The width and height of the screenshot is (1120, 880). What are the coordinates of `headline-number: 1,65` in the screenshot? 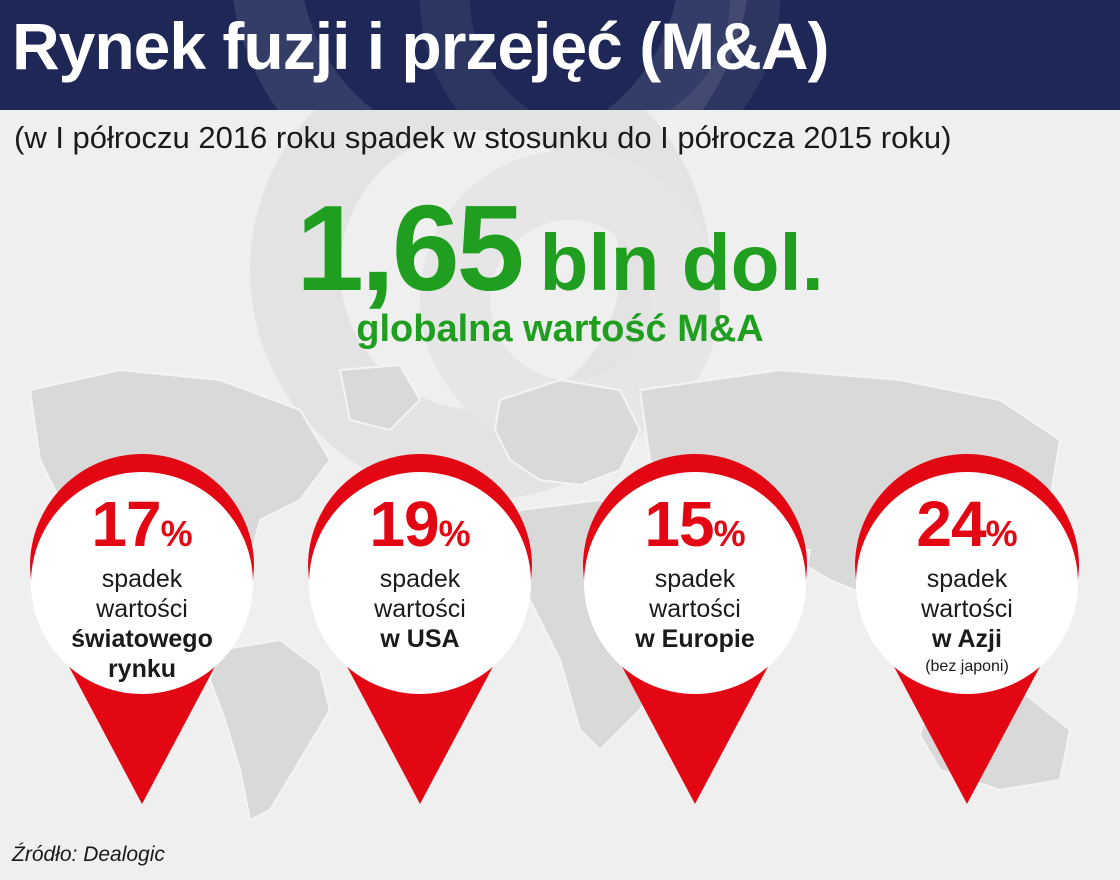 It's located at (410, 248).